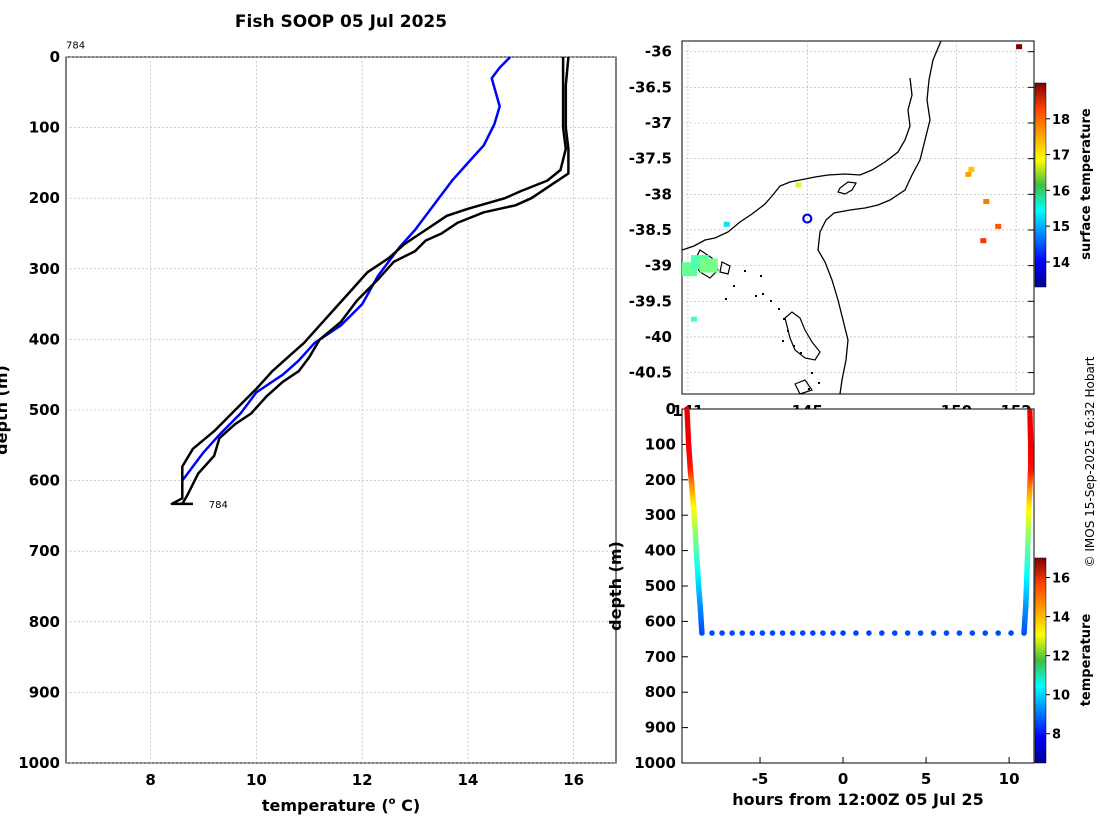  What do you see at coordinates (1040, 185) in the screenshot?
I see `map-colorbar` at bounding box center [1040, 185].